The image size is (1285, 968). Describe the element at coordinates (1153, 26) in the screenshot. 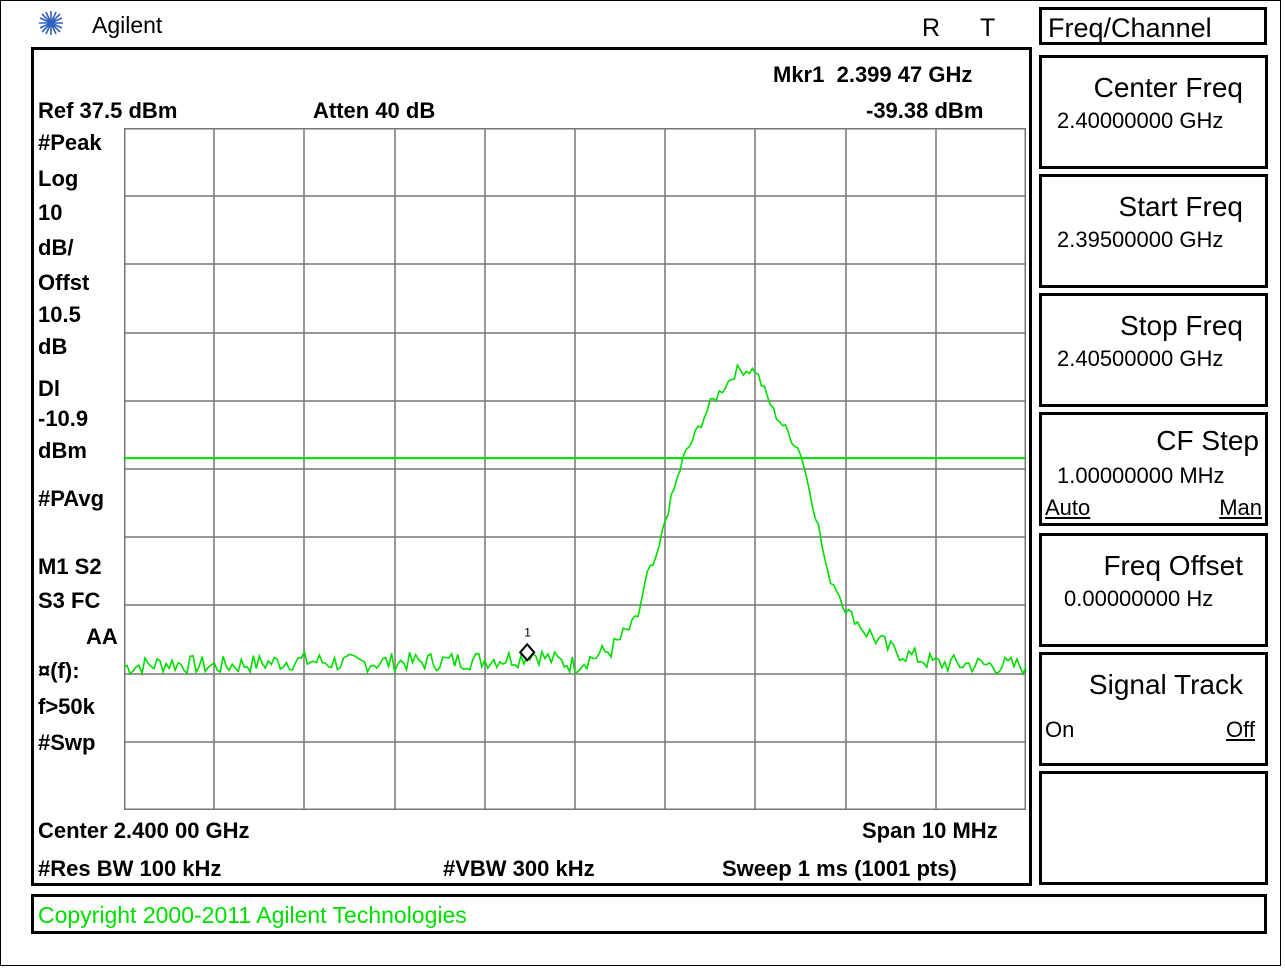

I see `menu-title: Freq/Channel` at that location.